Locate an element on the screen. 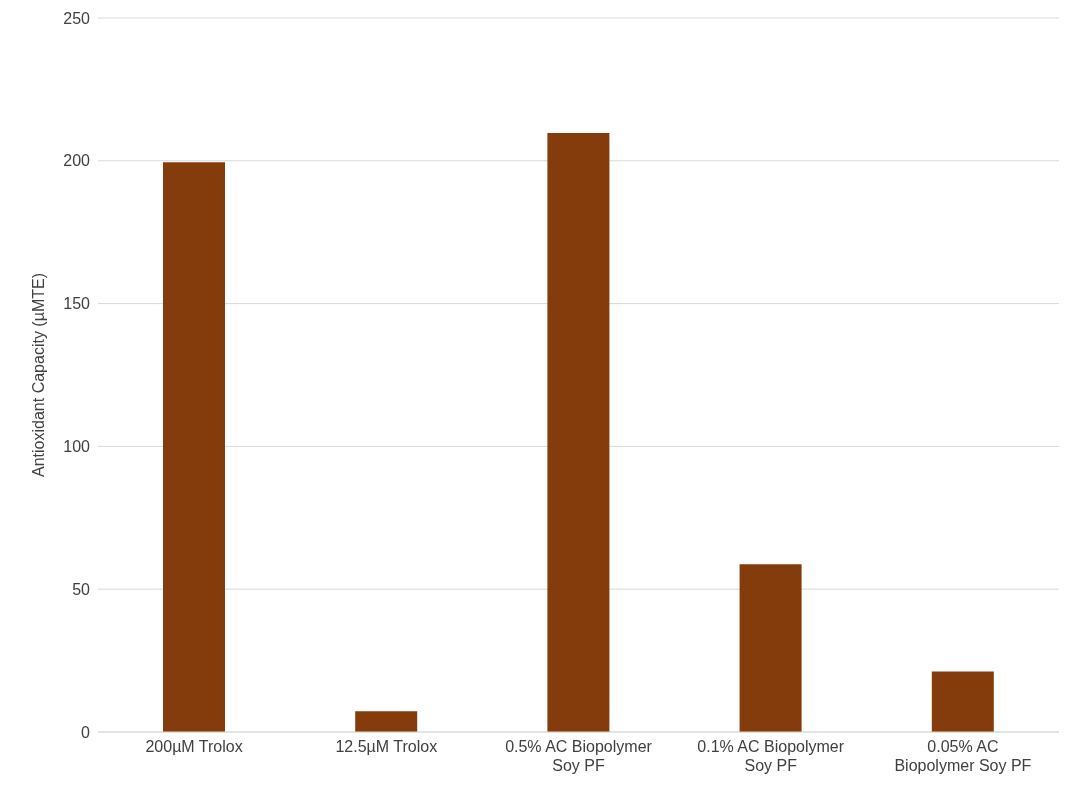 Image resolution: width=1087 pixels, height=810 pixels. y-tick-label: 100 is located at coordinates (77, 447).